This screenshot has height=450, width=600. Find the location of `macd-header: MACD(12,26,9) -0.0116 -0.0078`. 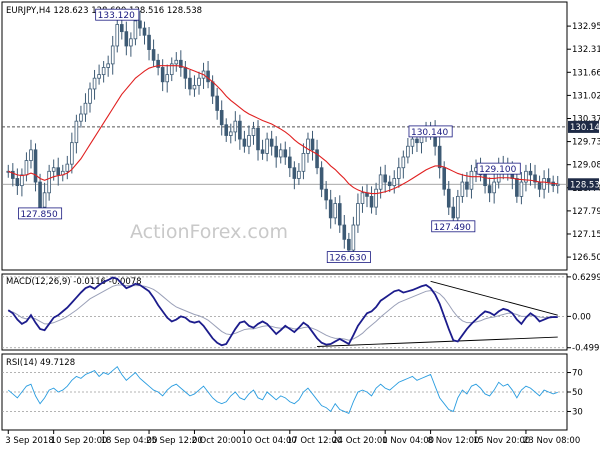

macd-header: MACD(12,26,9) -0.0116 -0.0078 is located at coordinates (74, 282).